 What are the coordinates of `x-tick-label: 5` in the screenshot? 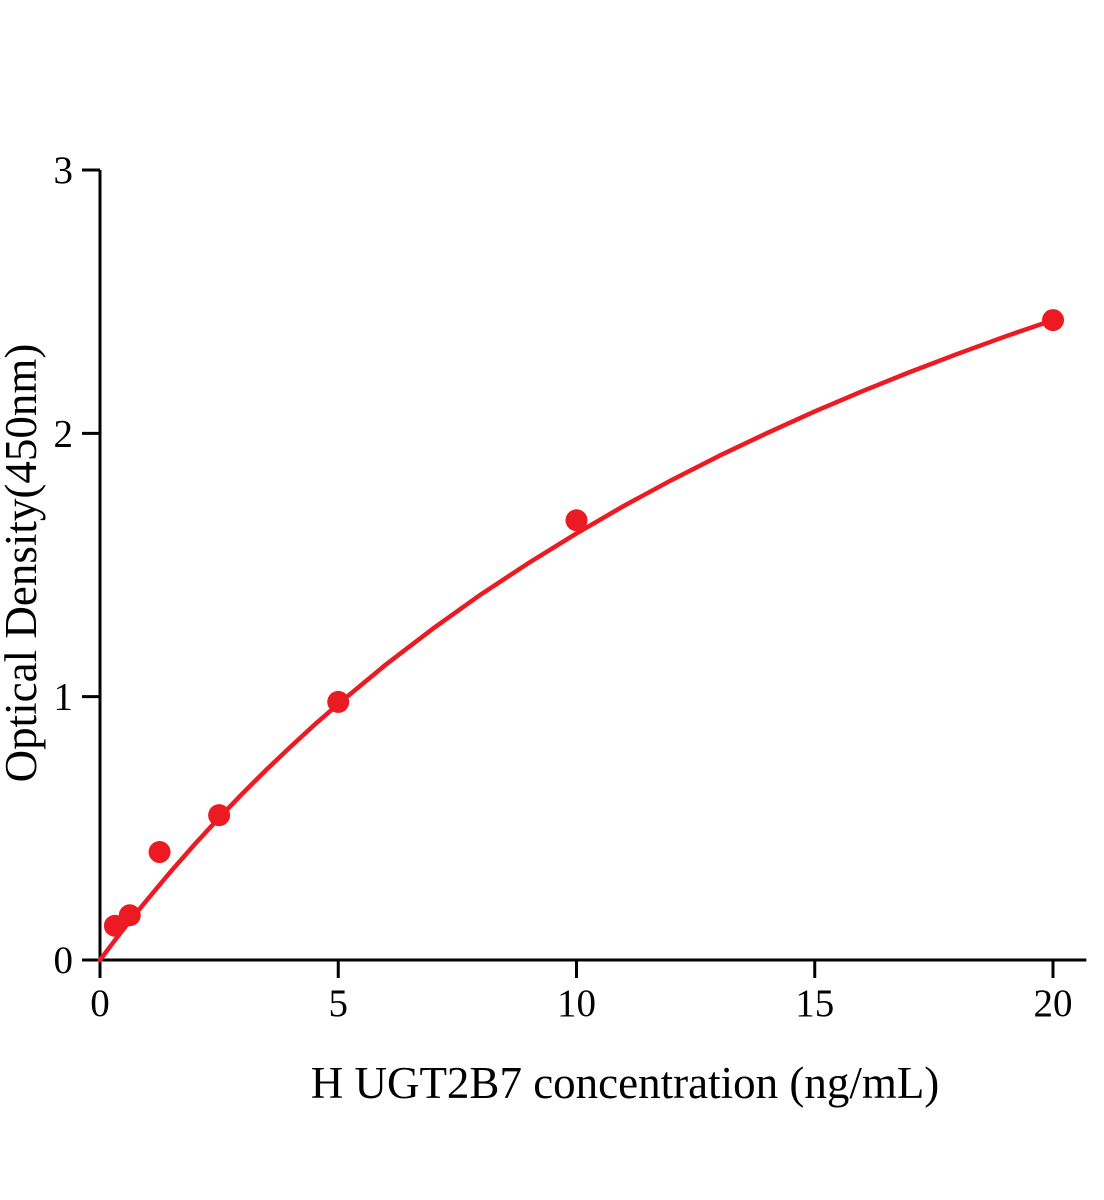 It's located at (339, 1003).